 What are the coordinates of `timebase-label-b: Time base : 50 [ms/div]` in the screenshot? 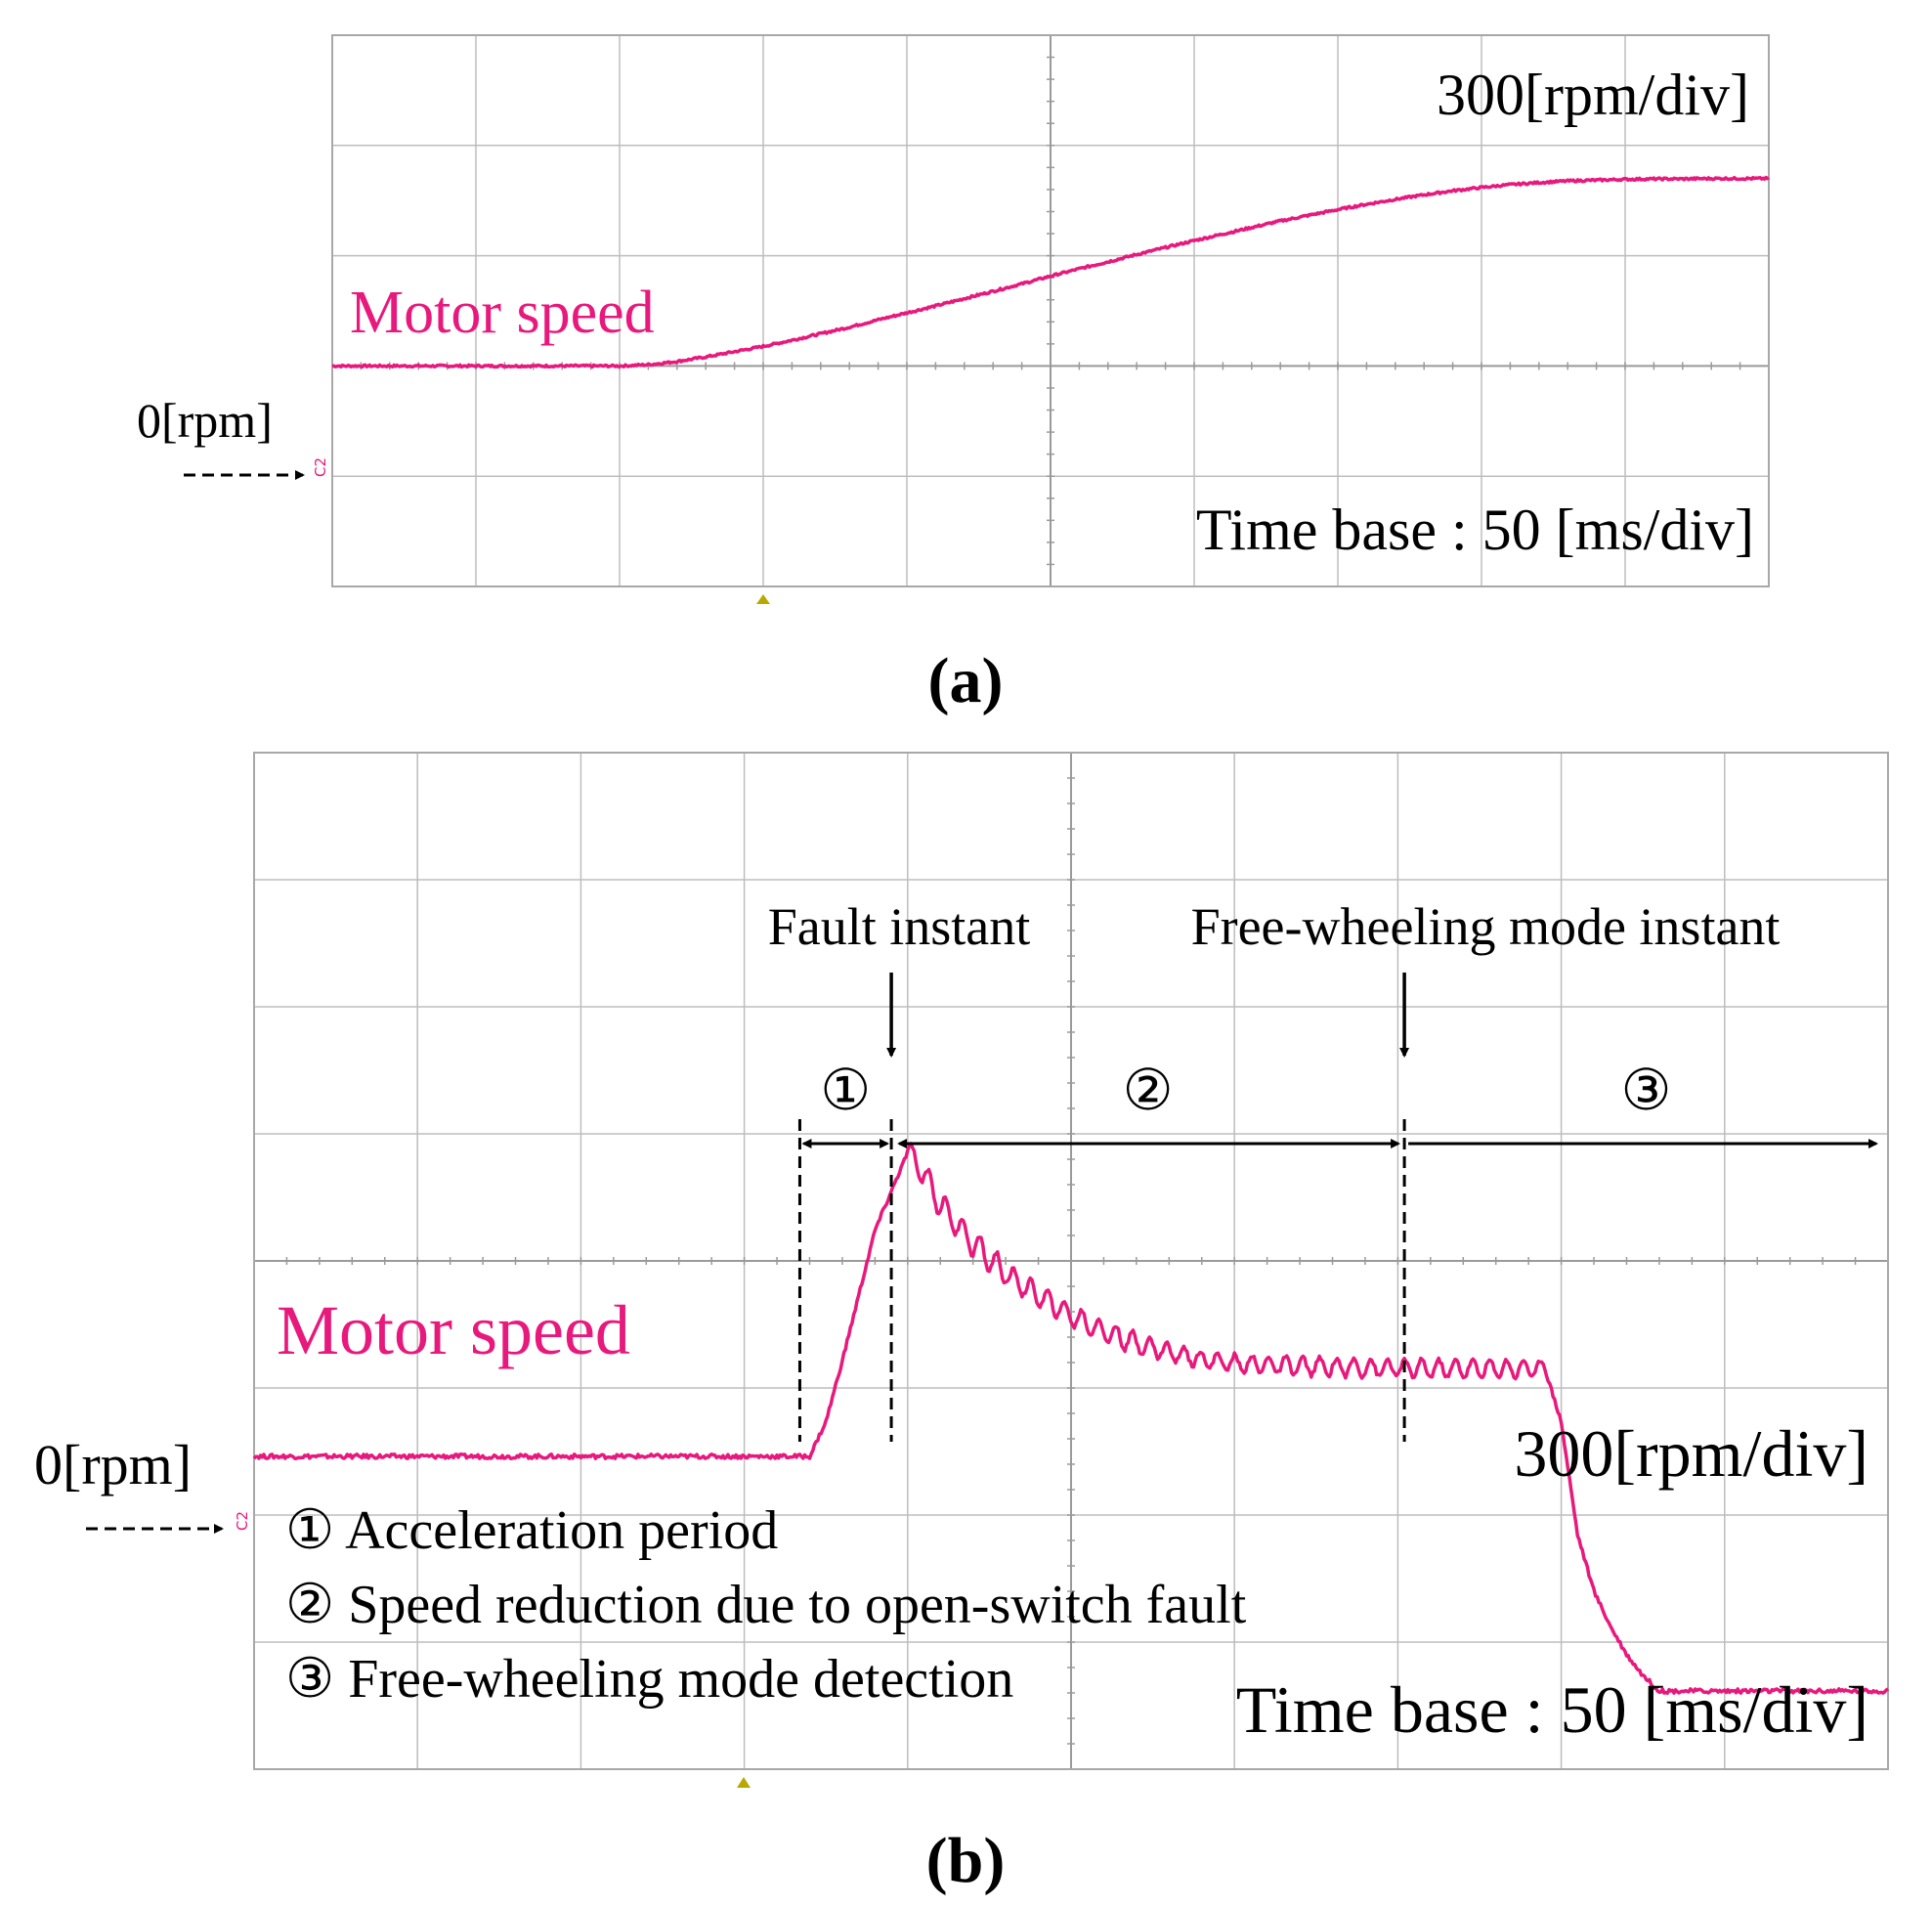 It's located at (1552, 1709).